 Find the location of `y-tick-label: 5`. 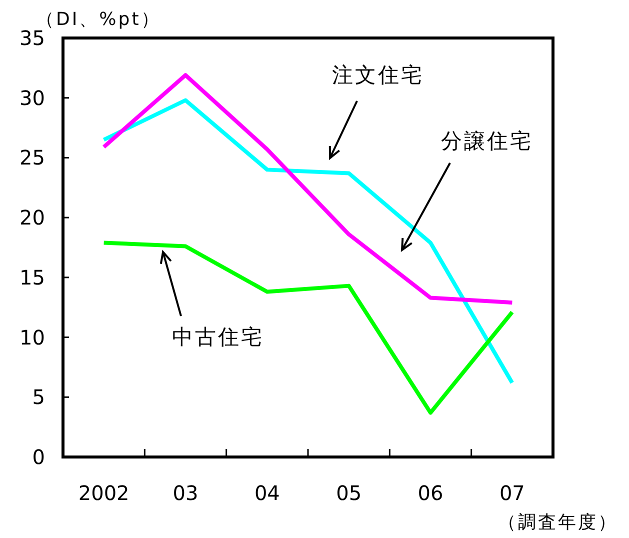

y-tick-label: 5 is located at coordinates (38, 397).